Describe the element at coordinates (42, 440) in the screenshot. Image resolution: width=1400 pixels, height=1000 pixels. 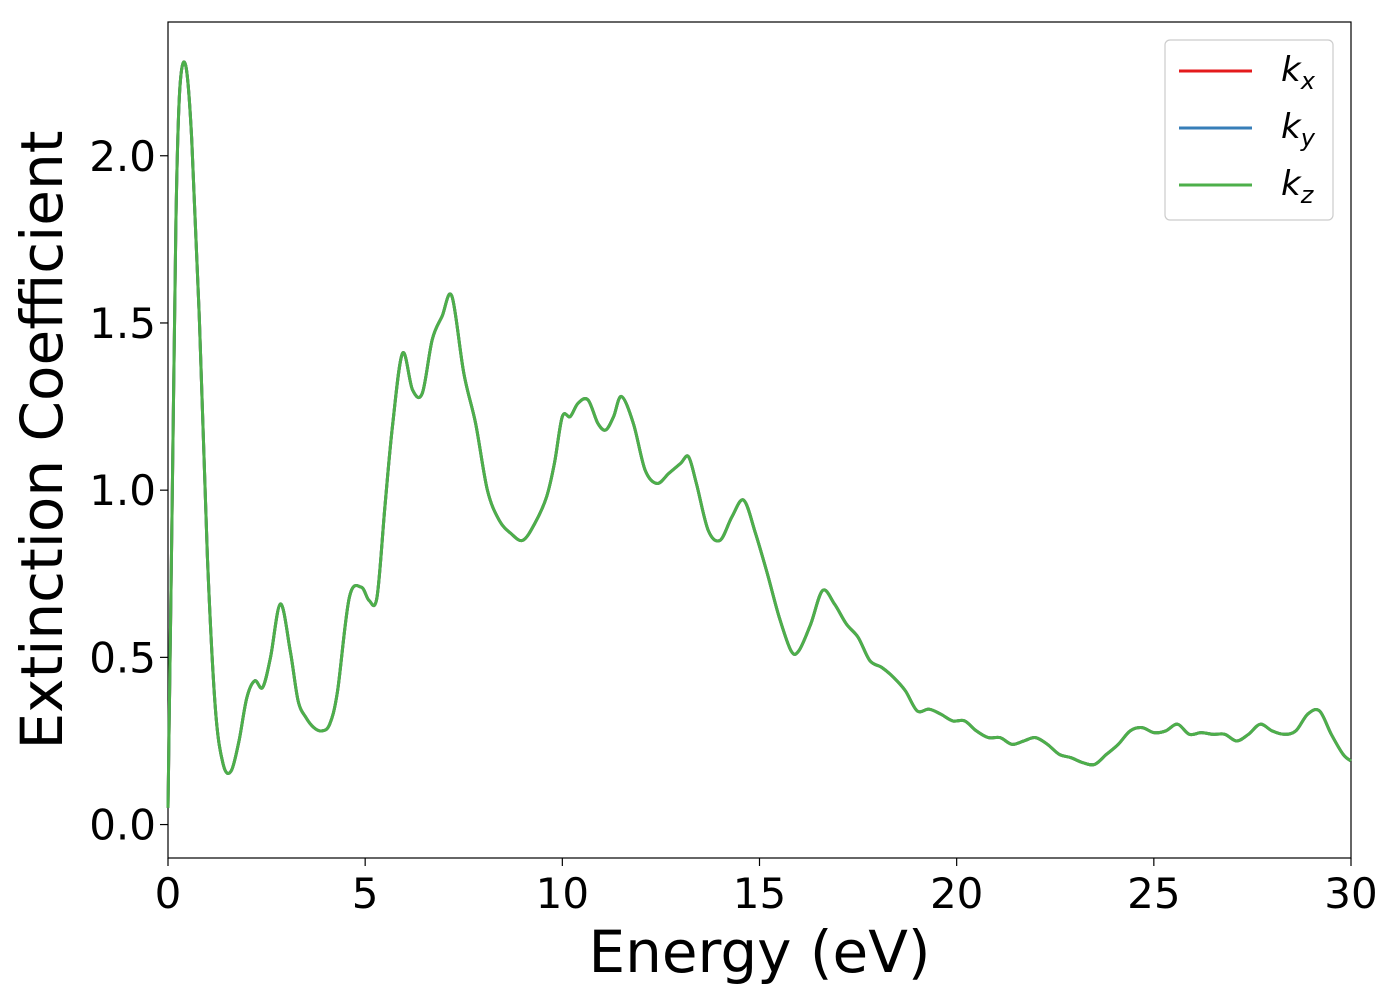
I see `y-axis-title: Extinction Coefficient` at that location.